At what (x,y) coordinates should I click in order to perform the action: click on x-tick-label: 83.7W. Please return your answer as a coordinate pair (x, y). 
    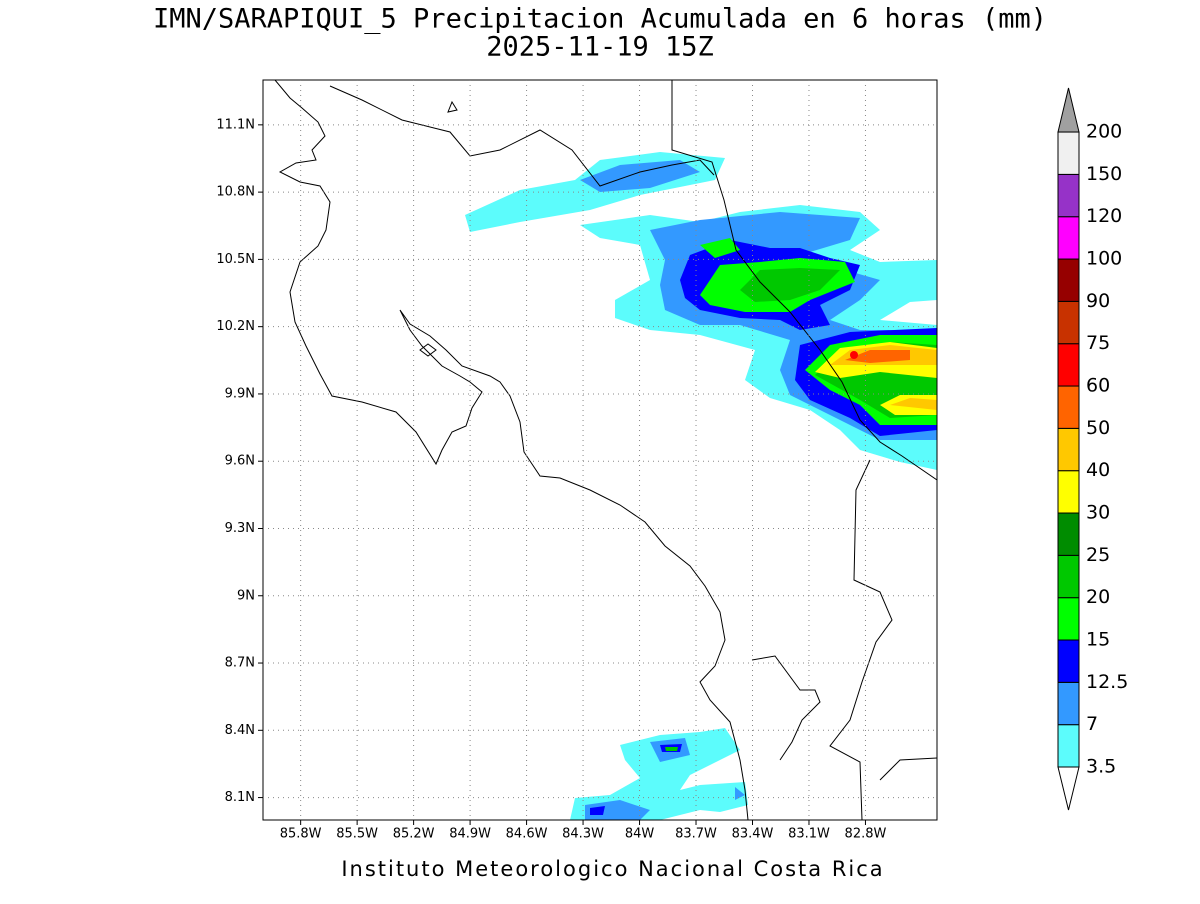
    Looking at the image, I should click on (696, 834).